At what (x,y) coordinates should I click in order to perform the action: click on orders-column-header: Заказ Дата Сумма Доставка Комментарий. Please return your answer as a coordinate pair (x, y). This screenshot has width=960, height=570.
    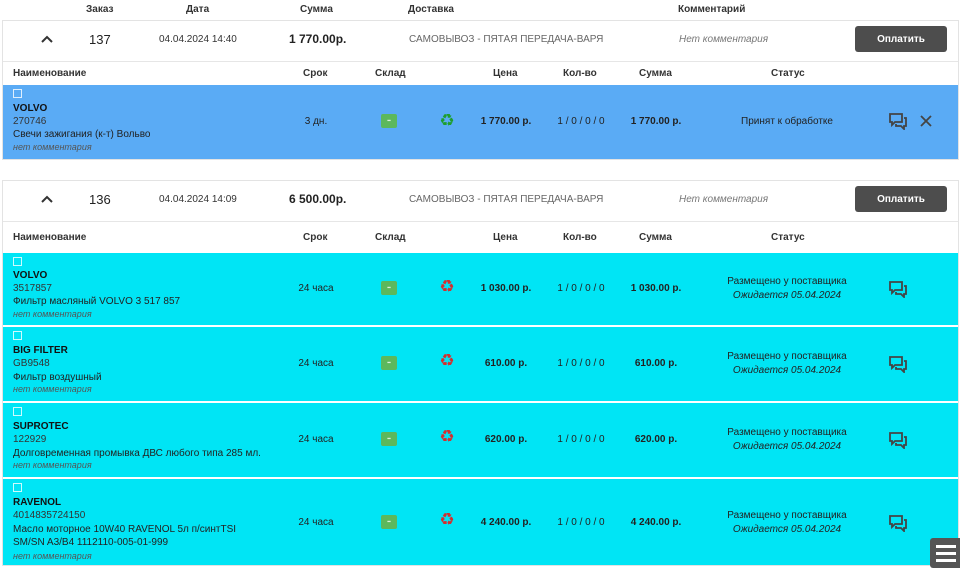
    Looking at the image, I should click on (480, 10).